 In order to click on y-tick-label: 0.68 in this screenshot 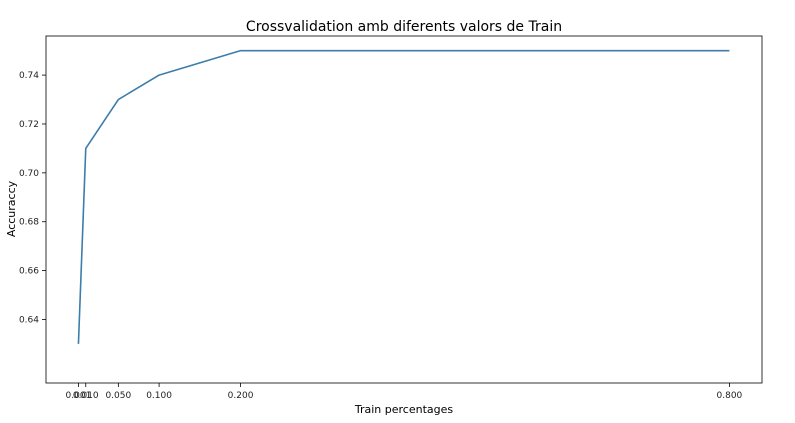, I will do `click(29, 223)`.